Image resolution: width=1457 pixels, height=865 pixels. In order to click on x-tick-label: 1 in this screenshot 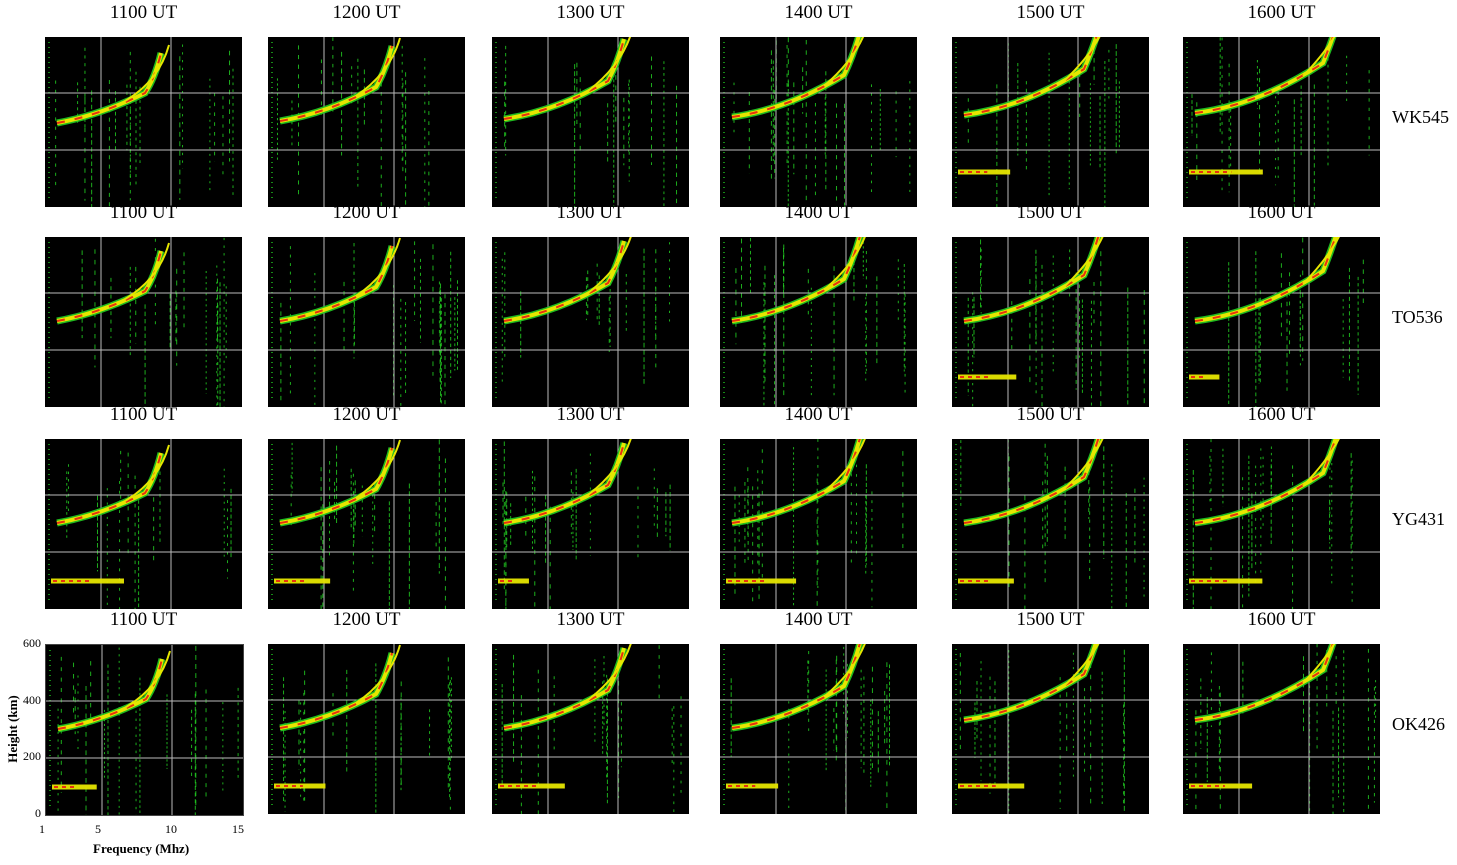, I will do `click(42, 829)`.